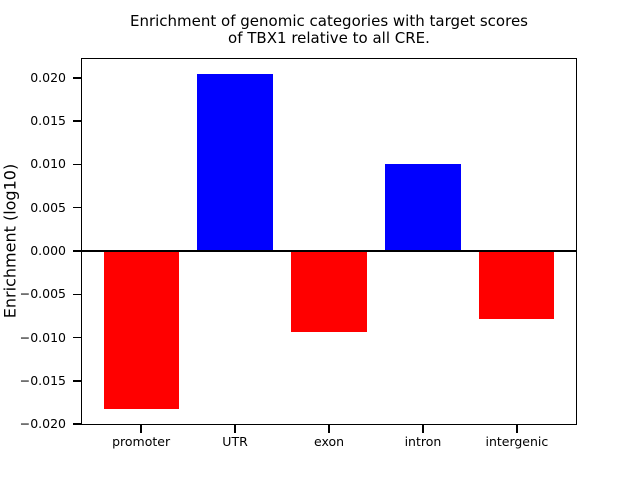 The image size is (640, 480). Describe the element at coordinates (48, 121) in the screenshot. I see `y-tick-label: 0.015` at that location.